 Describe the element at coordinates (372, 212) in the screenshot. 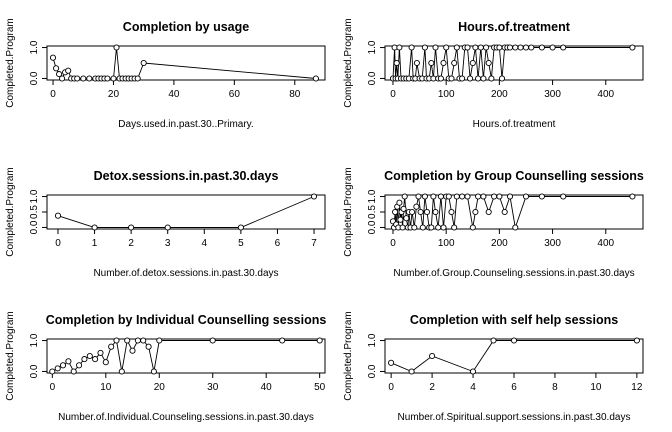

I see `y-tick-label: 0.5` at that location.